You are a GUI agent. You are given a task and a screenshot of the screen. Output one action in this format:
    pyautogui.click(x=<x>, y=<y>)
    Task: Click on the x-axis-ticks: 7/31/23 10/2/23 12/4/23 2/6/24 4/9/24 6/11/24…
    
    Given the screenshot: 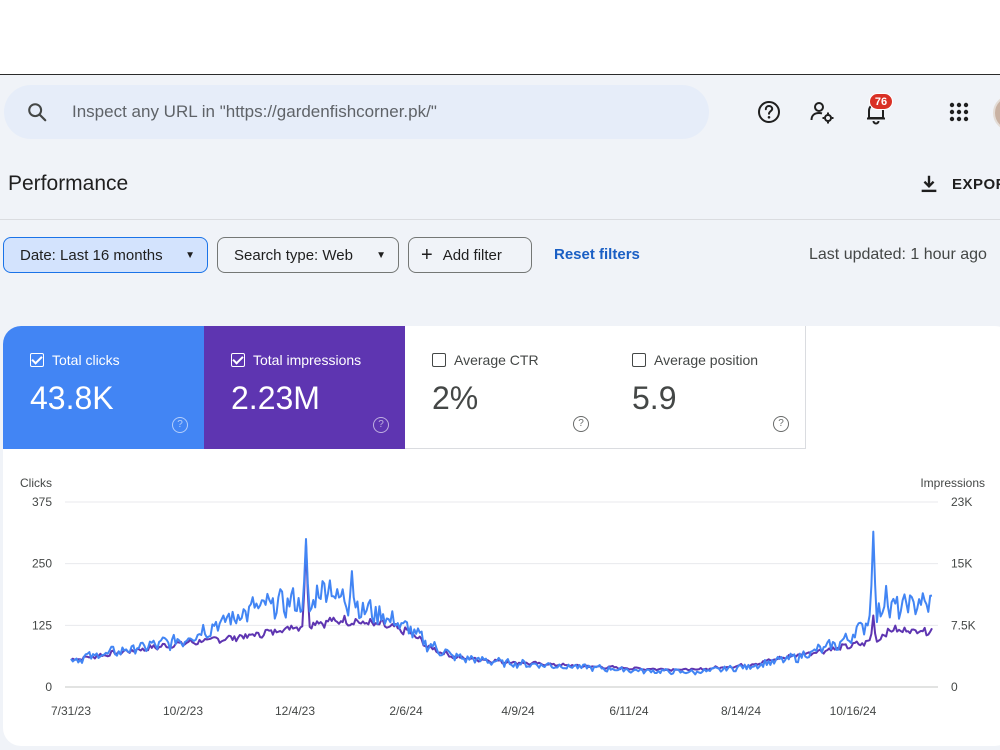 What is the action you would take?
    pyautogui.click(x=464, y=711)
    